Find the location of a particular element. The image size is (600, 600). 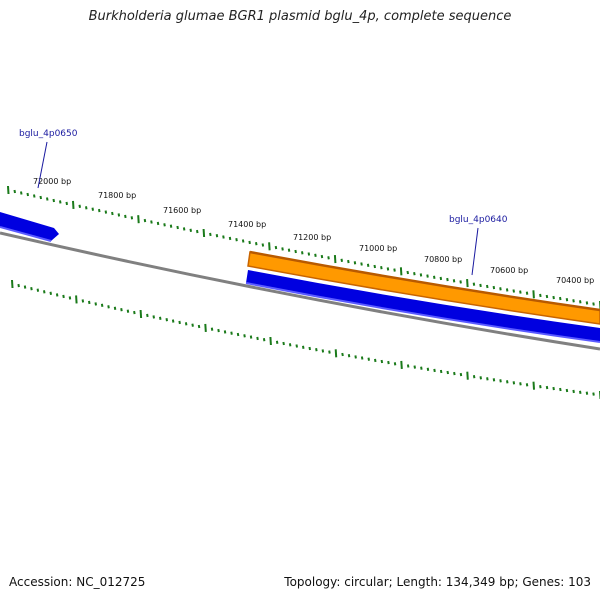

gene-reverse-highlight is located at coordinates (422, 312).